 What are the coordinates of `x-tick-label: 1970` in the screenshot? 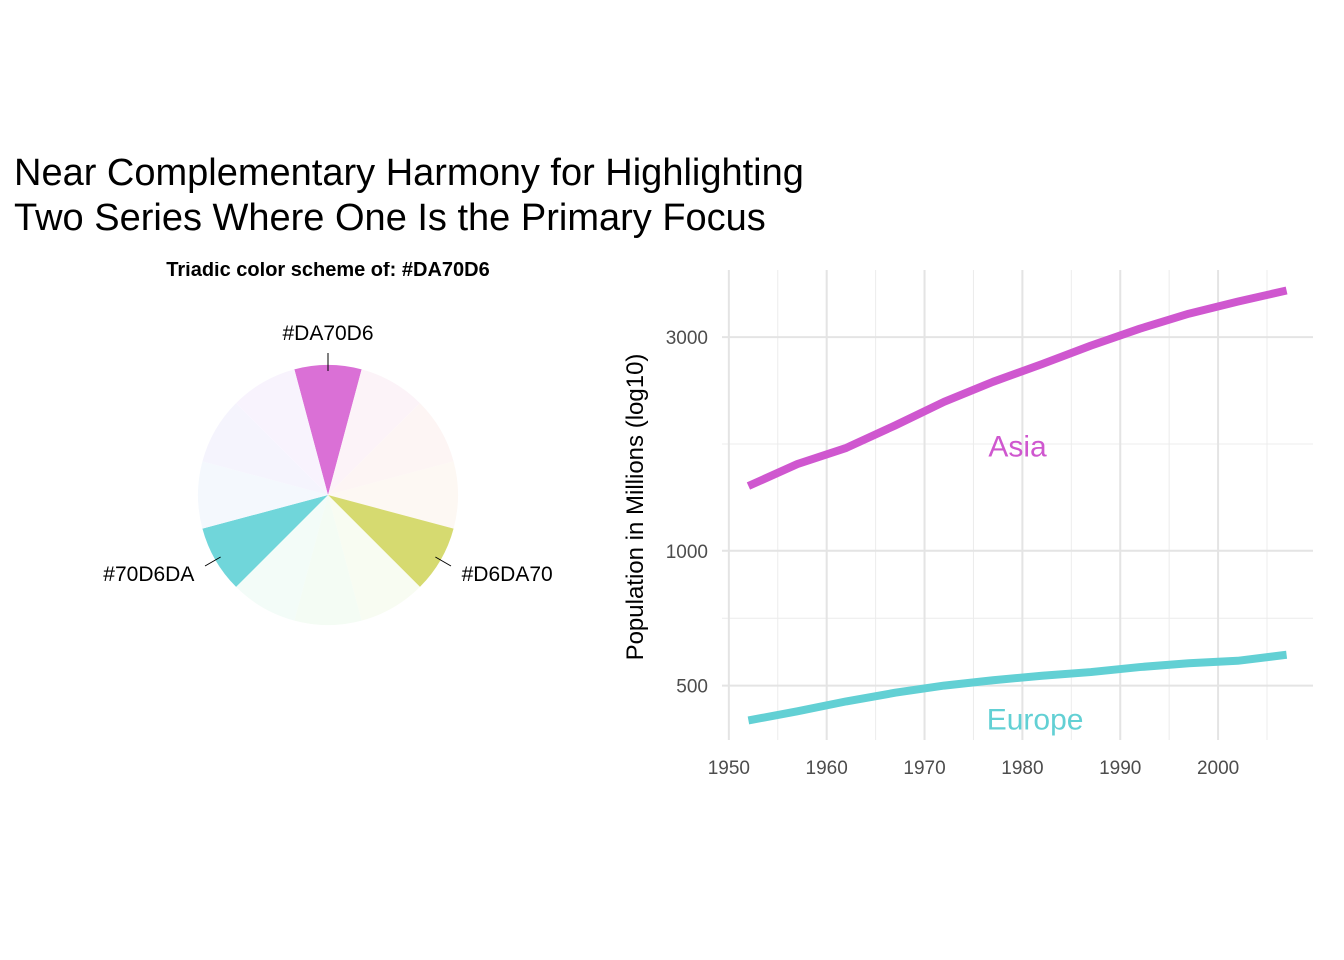 It's located at (924, 768).